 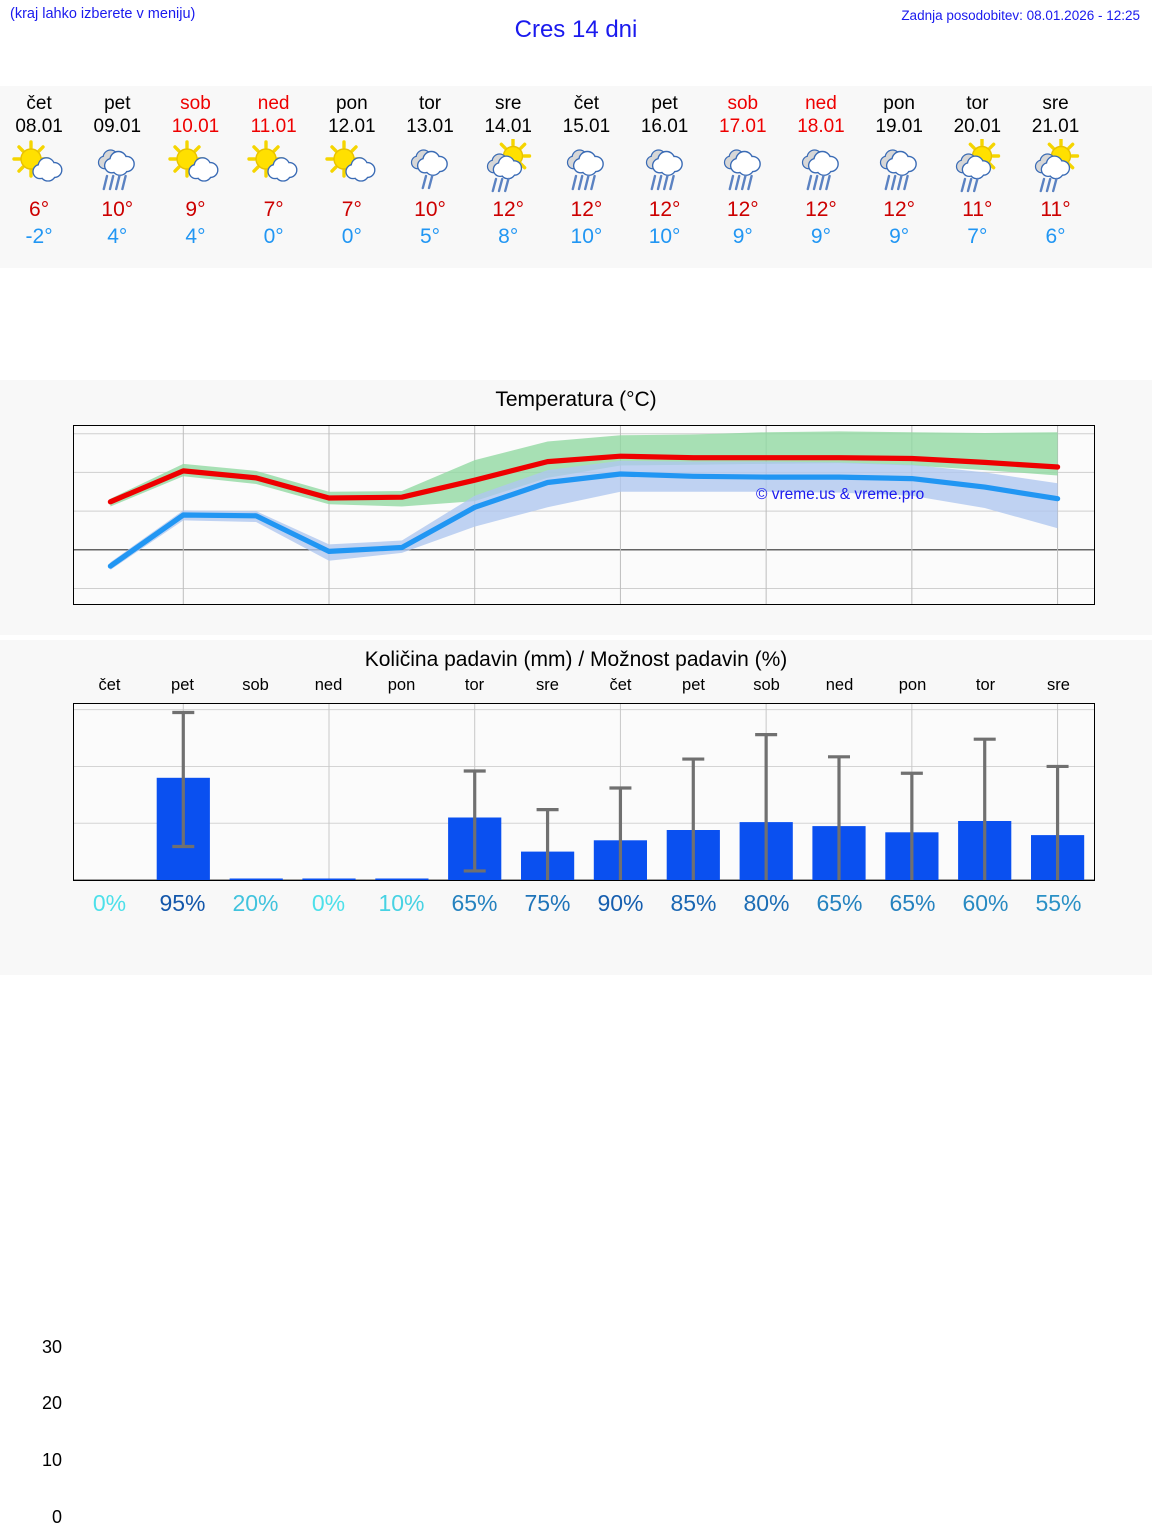 I want to click on precipitation-y-tick-label: 10, so click(x=51, y=1460).